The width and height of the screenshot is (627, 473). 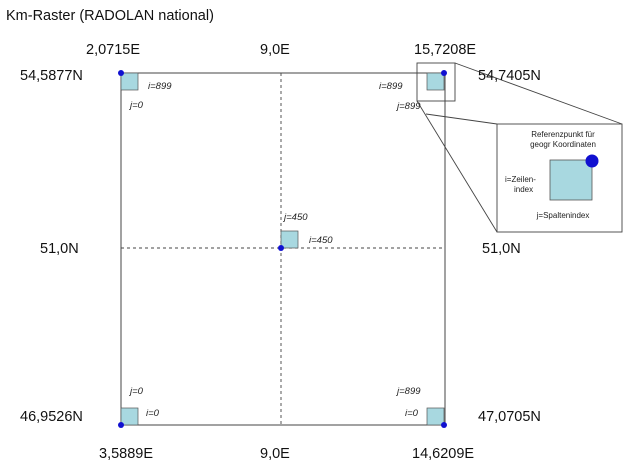 What do you see at coordinates (538, 93) in the screenshot?
I see `zoom-connector-top` at bounding box center [538, 93].